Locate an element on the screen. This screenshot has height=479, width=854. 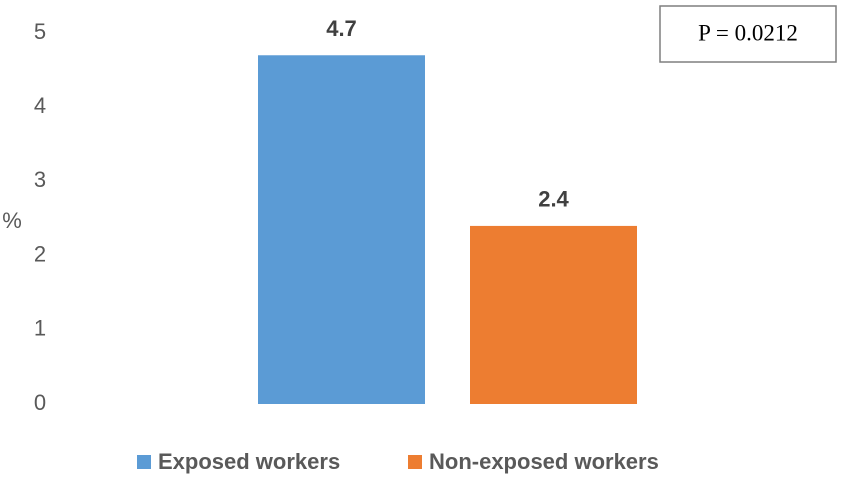
y-tick-label: 1 is located at coordinates (40, 328).